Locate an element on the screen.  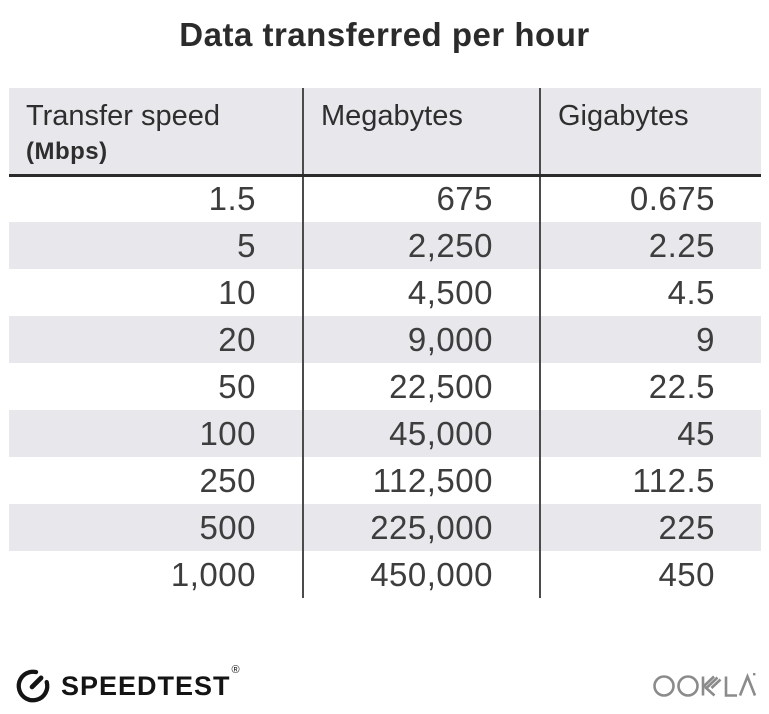
footer: SPEEDTEST® OOKLA is located at coordinates (385, 686).